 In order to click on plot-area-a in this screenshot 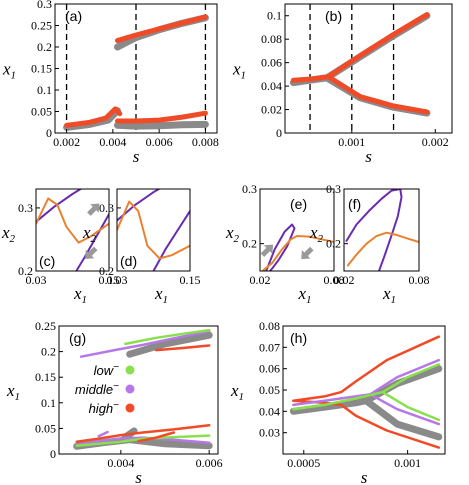, I will do `click(136, 72)`.